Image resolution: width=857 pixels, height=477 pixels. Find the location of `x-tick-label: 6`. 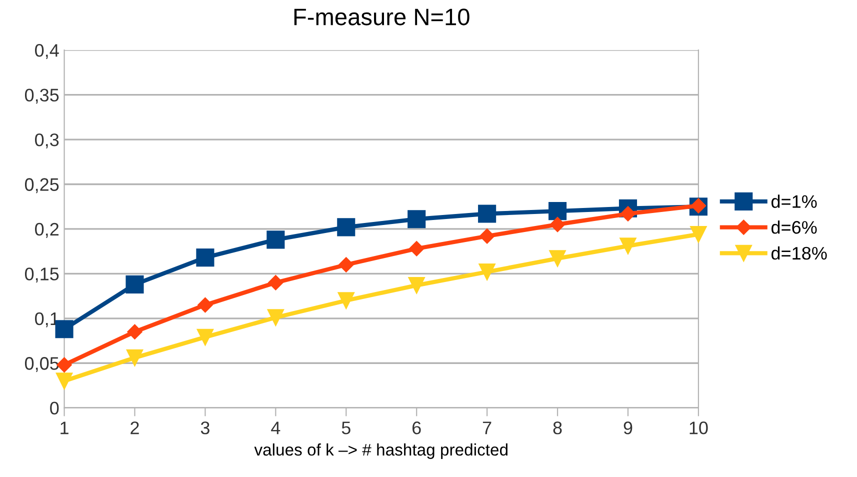

x-tick-label: 6 is located at coordinates (416, 428).